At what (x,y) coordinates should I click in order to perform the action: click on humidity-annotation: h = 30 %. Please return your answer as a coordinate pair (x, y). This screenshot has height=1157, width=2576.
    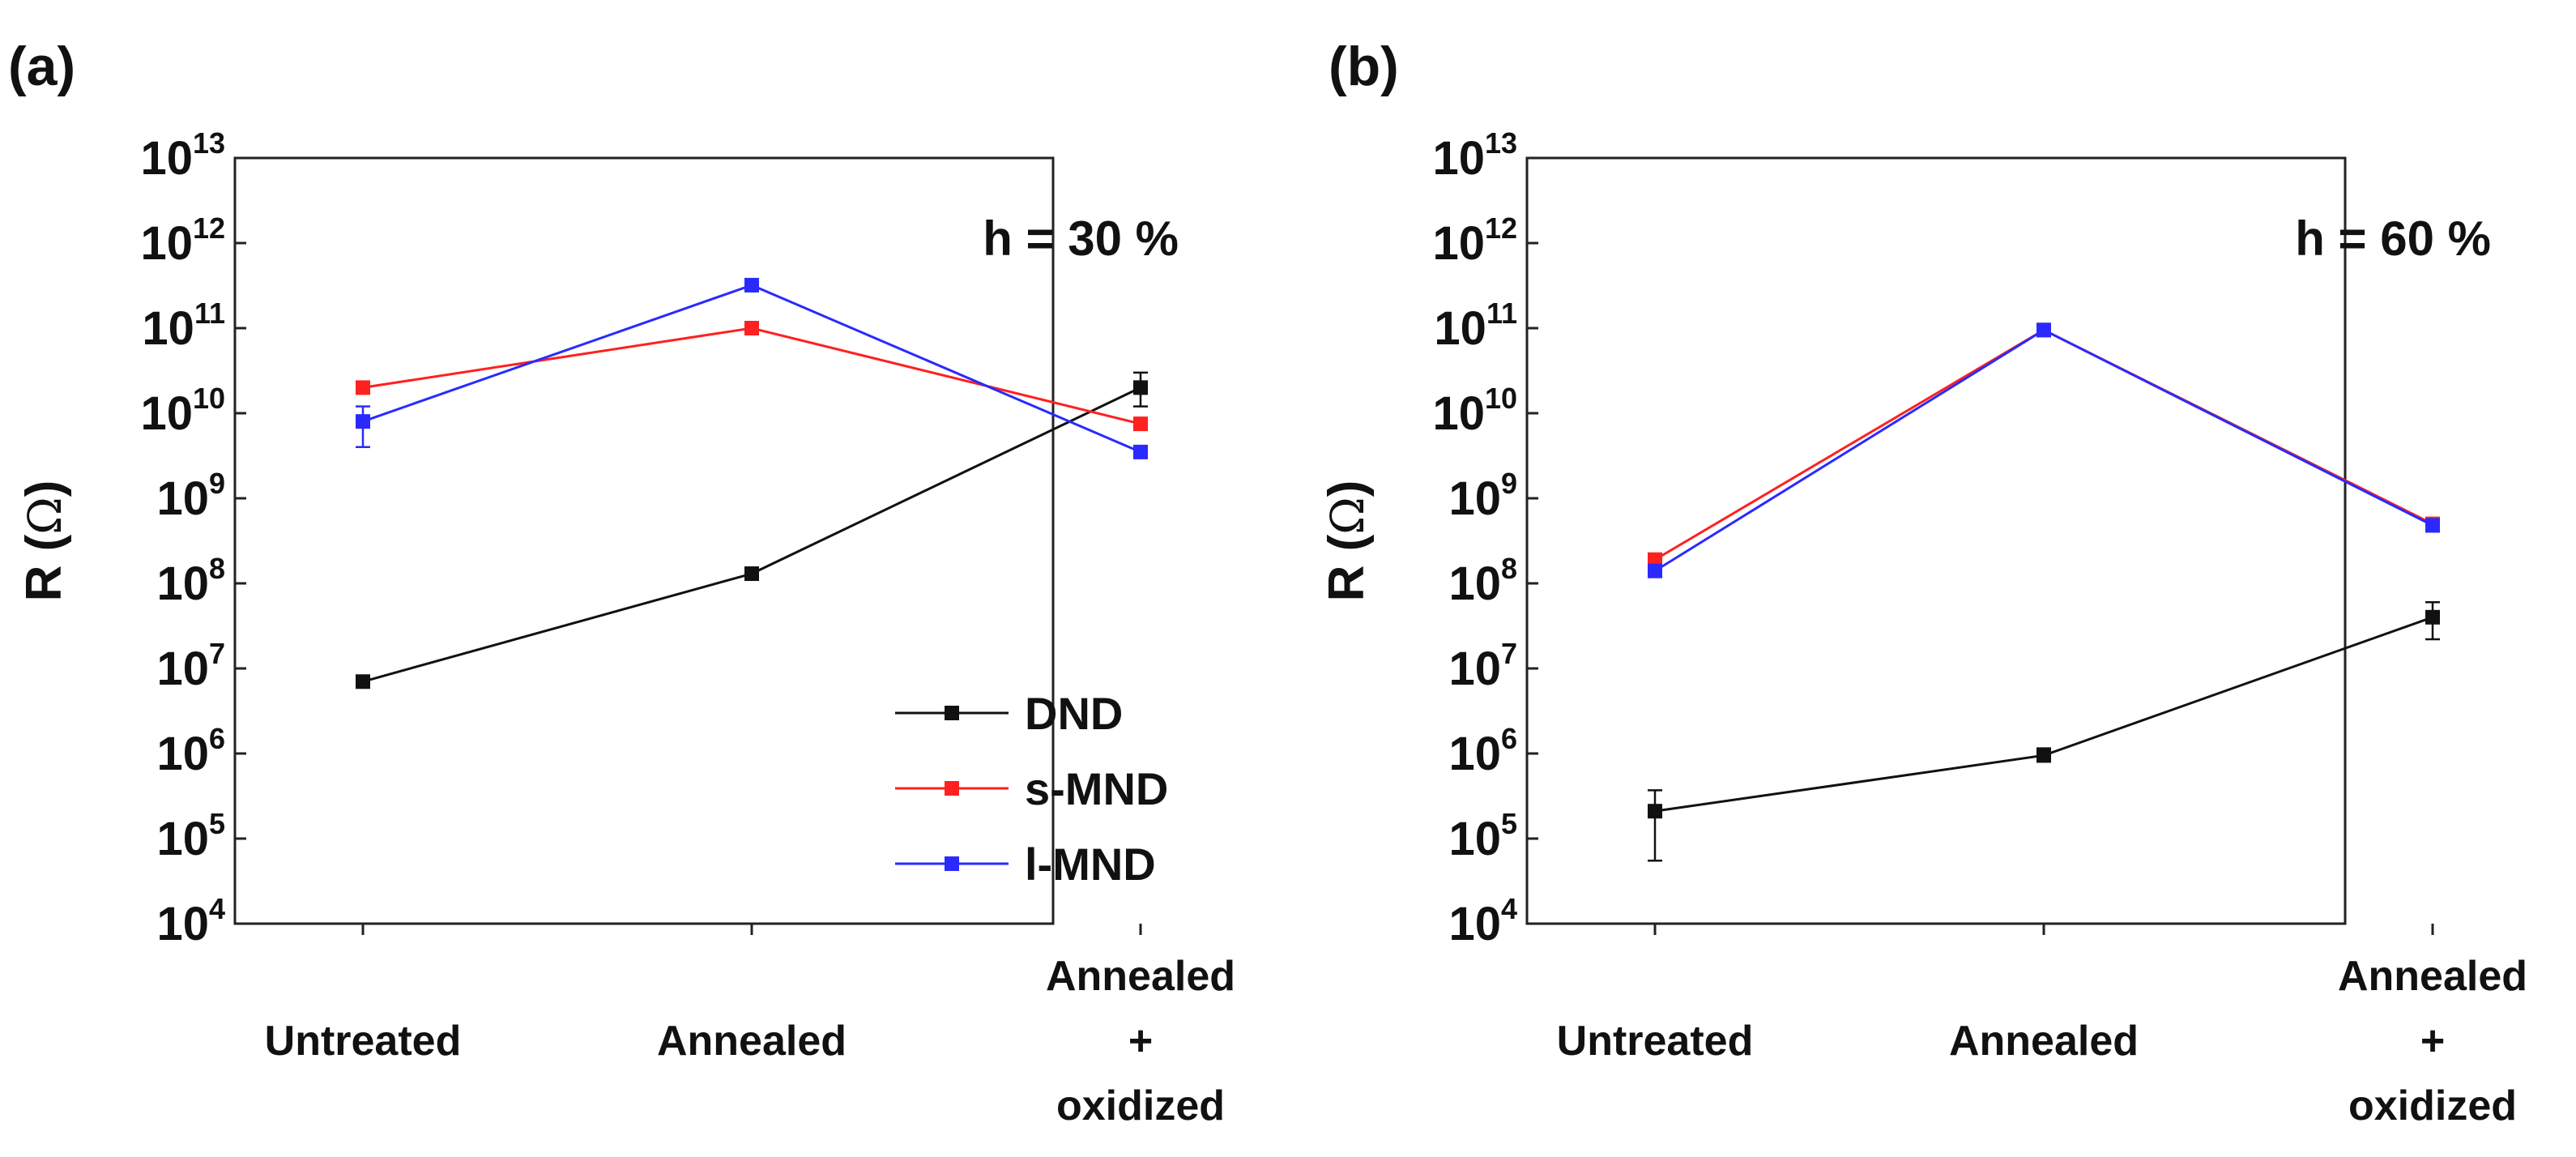
    Looking at the image, I should click on (1081, 239).